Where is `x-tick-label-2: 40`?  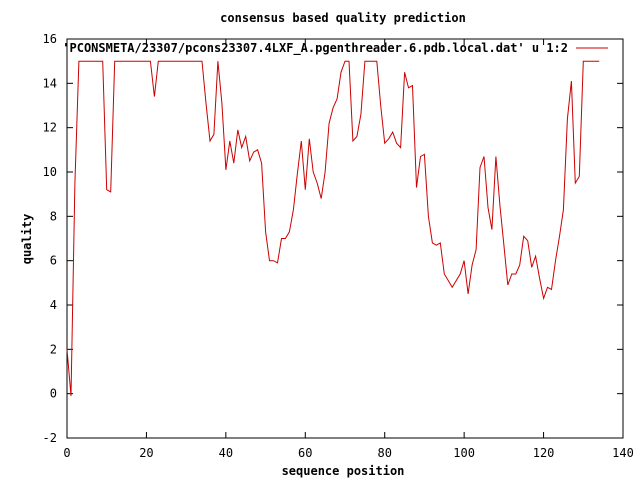
x-tick-label-2: 40 is located at coordinates (226, 453).